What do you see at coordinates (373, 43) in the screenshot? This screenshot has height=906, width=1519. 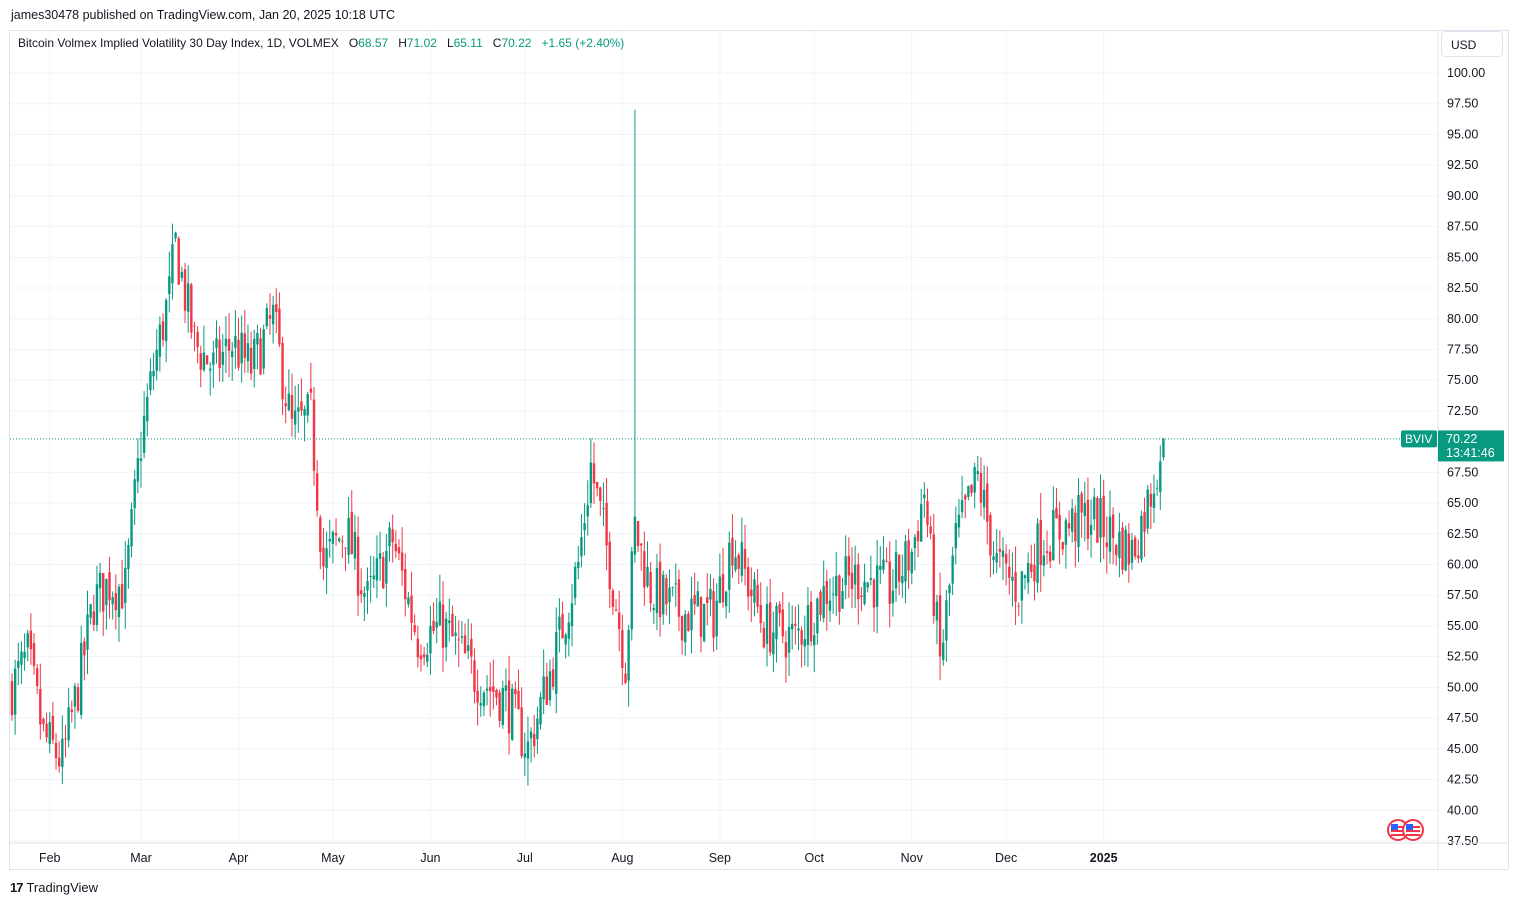 I see `legend-open-value: 68.57` at bounding box center [373, 43].